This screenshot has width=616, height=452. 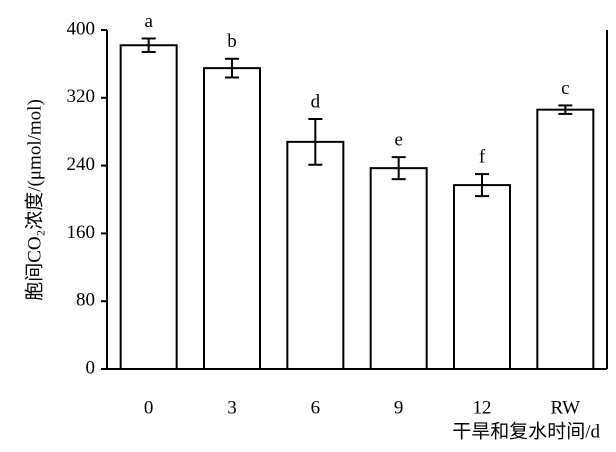 I want to click on significance-letter: b, so click(x=232, y=41).